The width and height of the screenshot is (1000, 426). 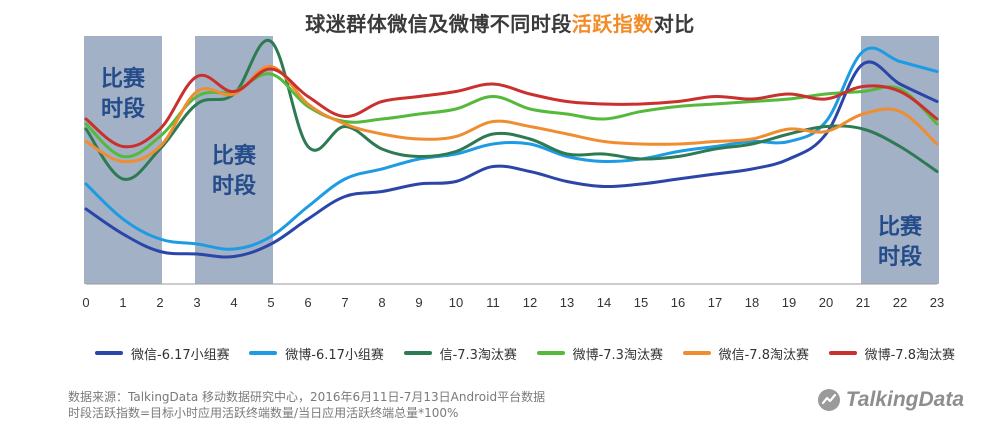 I want to click on legend-item-3: 微博-7.3淘汰赛, so click(x=599, y=353).